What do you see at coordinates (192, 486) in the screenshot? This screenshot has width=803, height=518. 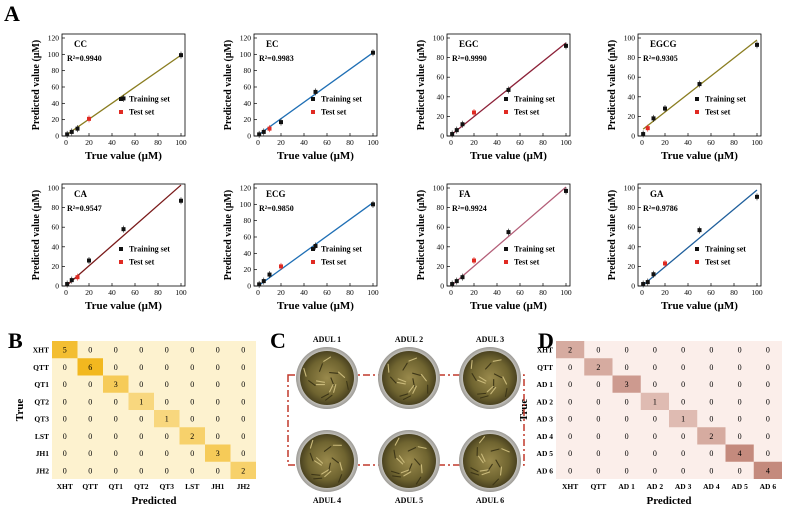 I see `column-label: LST` at bounding box center [192, 486].